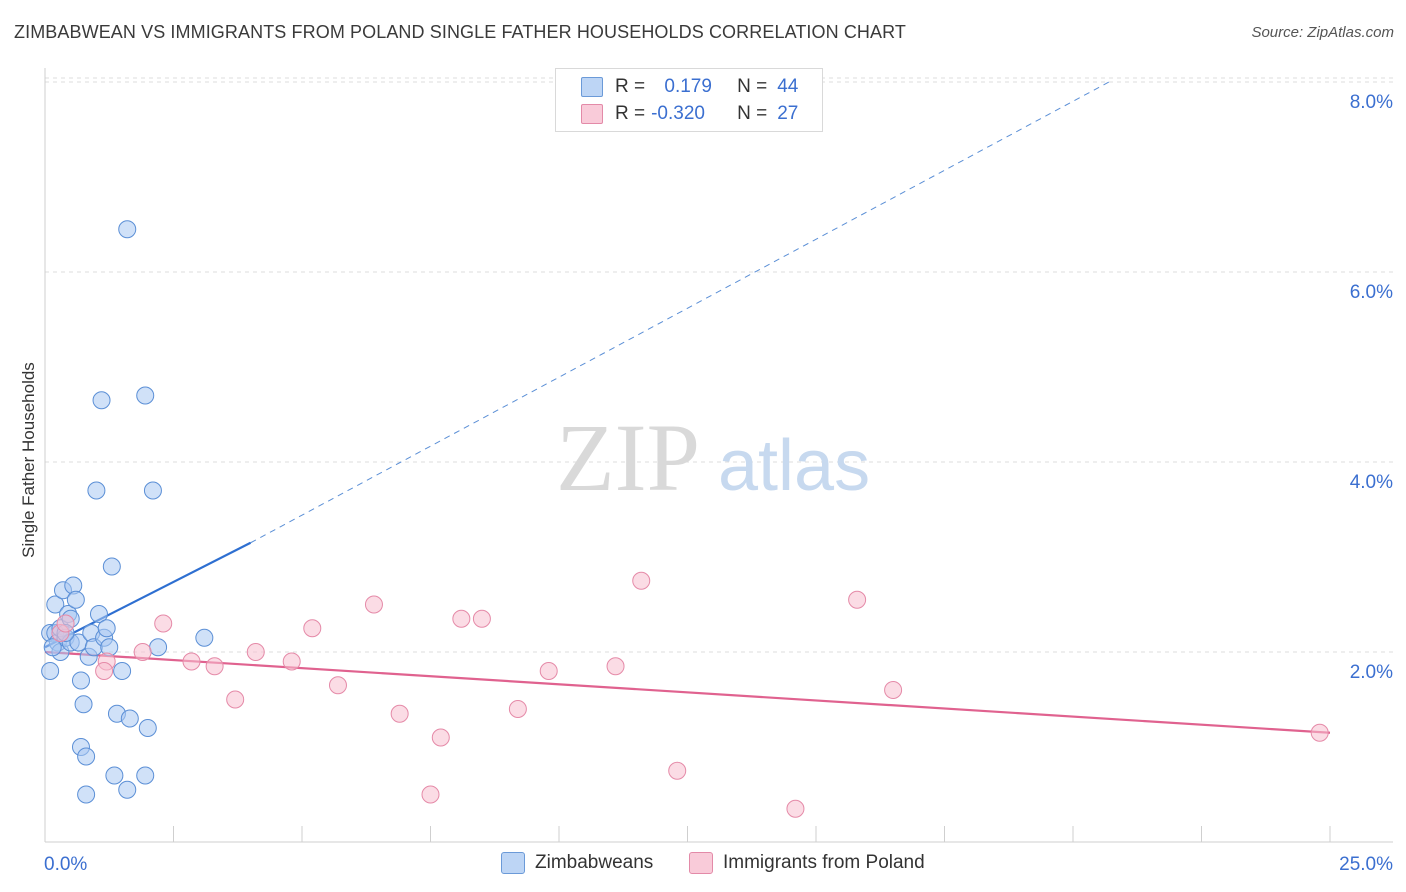 This screenshot has width=1406, height=892. What do you see at coordinates (28, 460) in the screenshot?
I see `y-axis-label: Single Father Households` at bounding box center [28, 460].